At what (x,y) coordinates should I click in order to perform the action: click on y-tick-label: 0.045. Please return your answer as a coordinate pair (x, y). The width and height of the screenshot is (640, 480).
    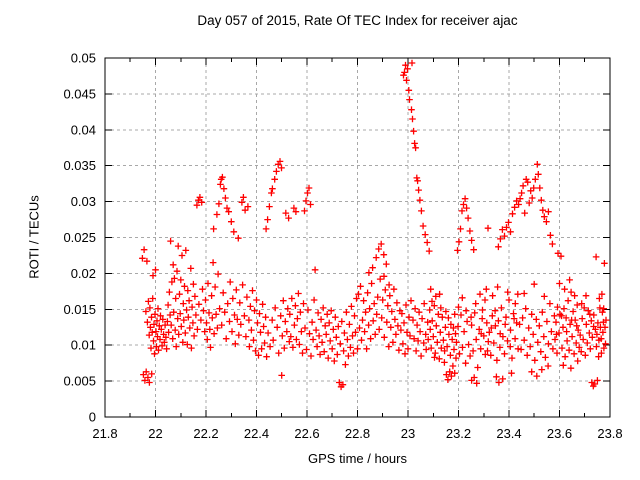
    Looking at the image, I should click on (79, 93).